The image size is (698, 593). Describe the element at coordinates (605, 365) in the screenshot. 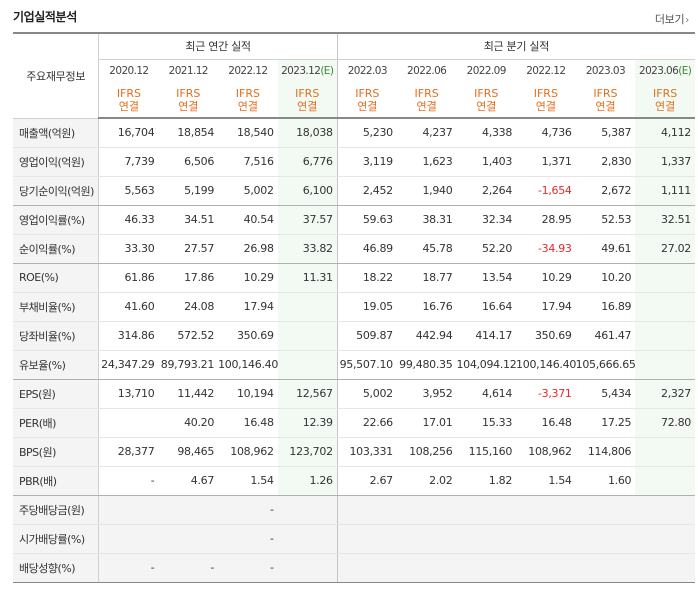

I see `table-cell: 105,666.65` at that location.